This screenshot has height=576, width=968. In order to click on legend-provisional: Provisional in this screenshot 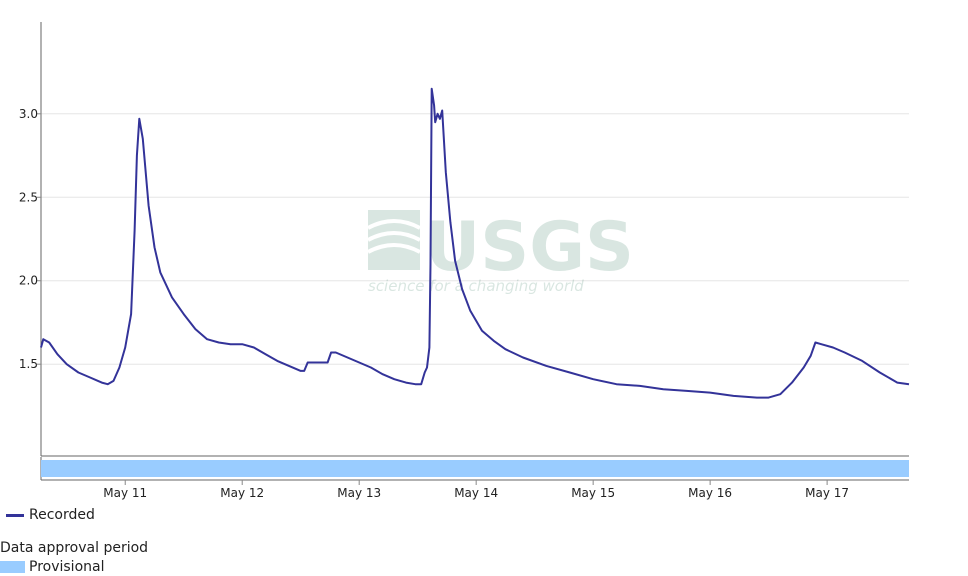, I will do `click(52, 567)`.